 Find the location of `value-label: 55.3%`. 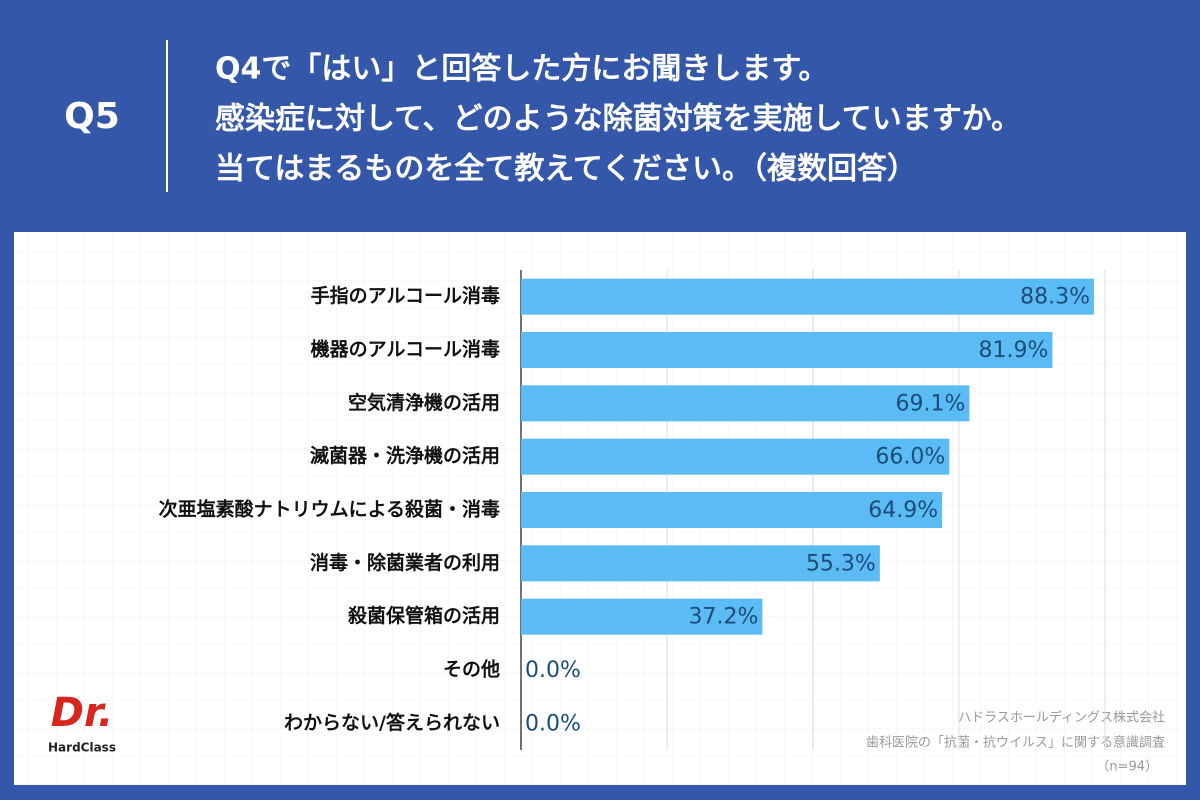

value-label: 55.3% is located at coordinates (841, 563).